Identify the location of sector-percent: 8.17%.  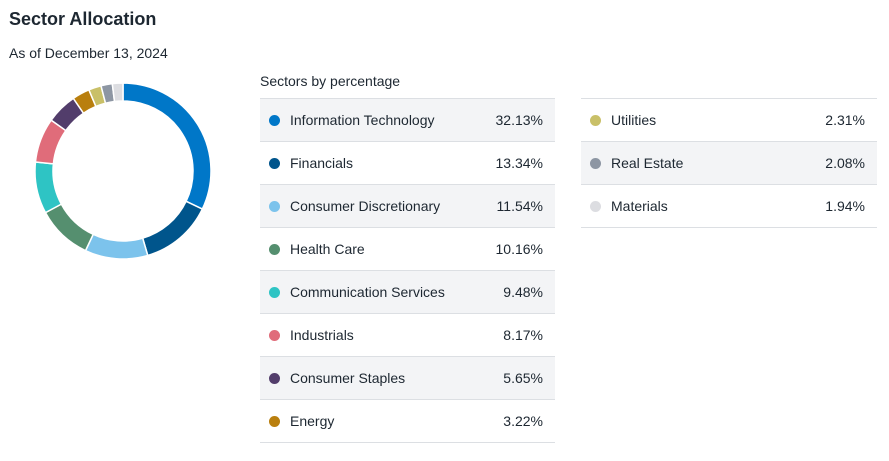
(523, 335).